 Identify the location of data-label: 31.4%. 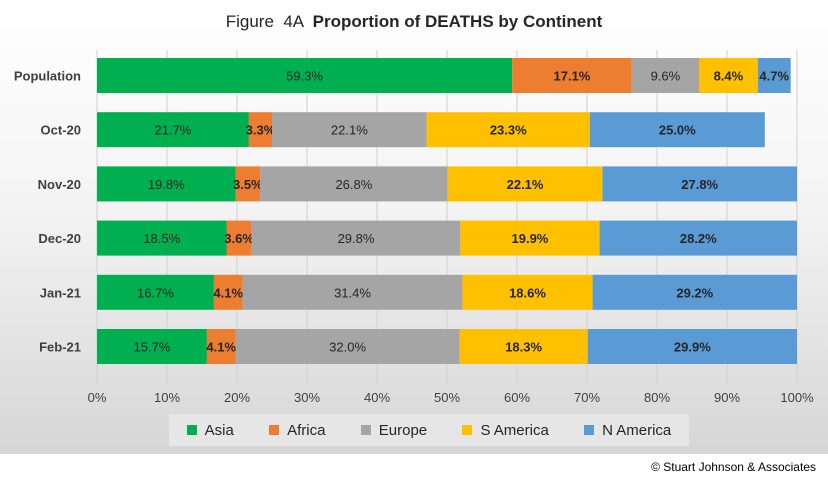
(352, 292).